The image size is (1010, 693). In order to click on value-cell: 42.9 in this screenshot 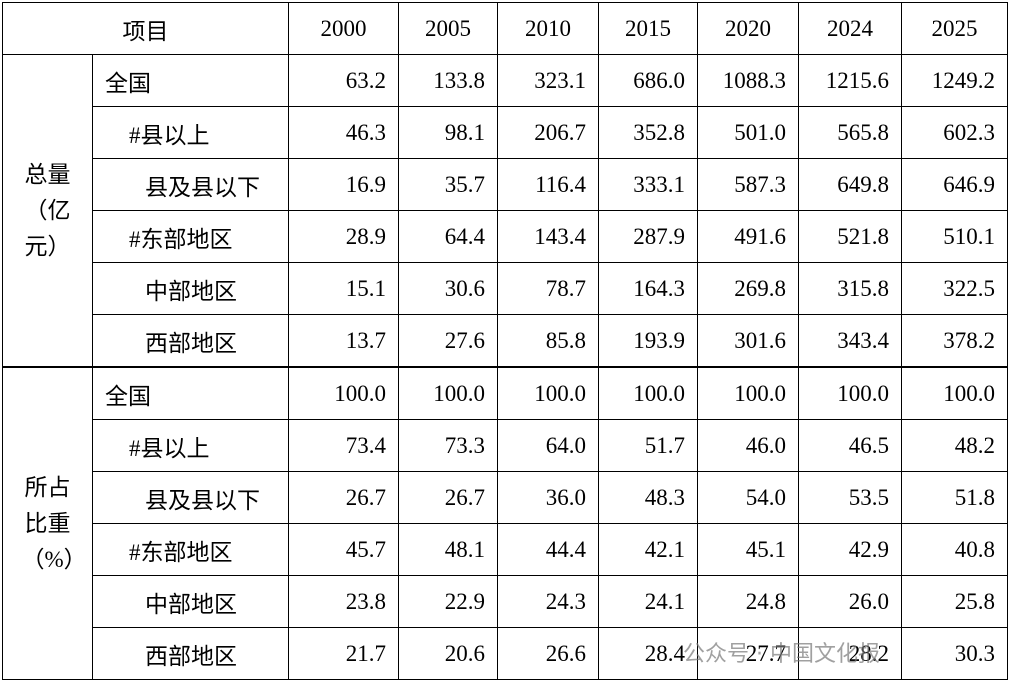, I will do `click(850, 549)`.